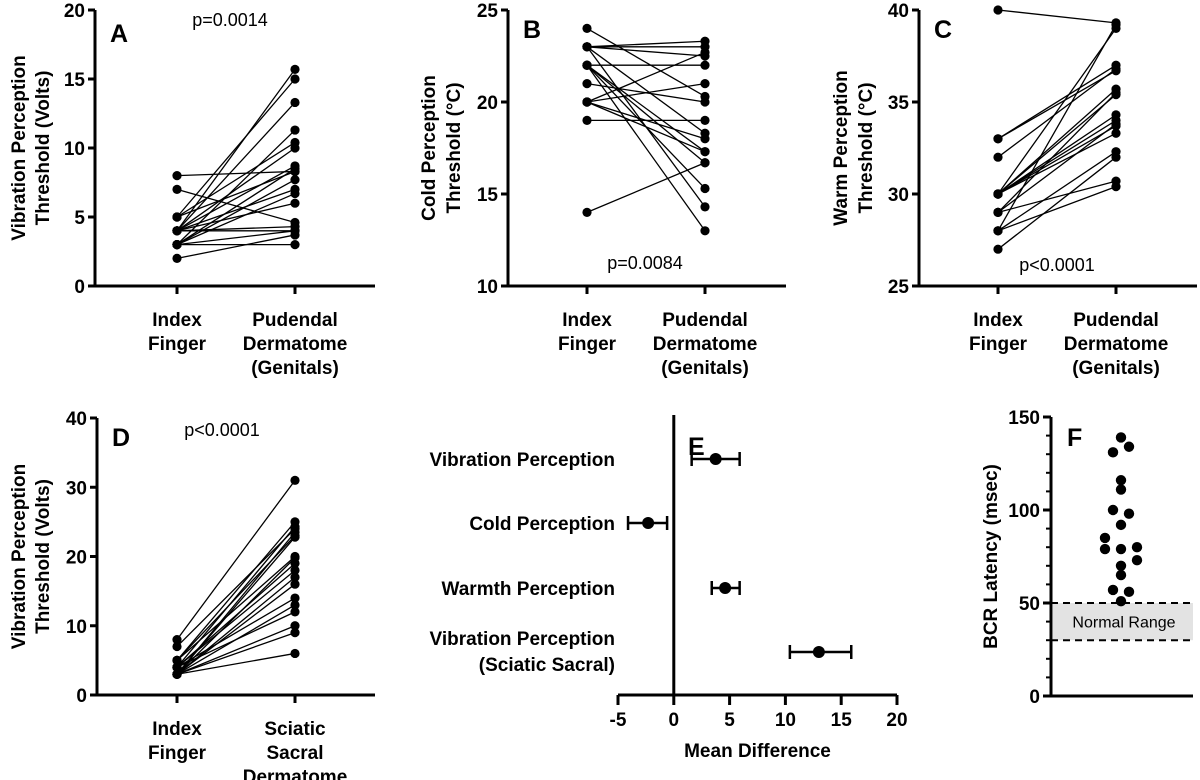  I want to click on row-label: Cold Perception, so click(542, 524).